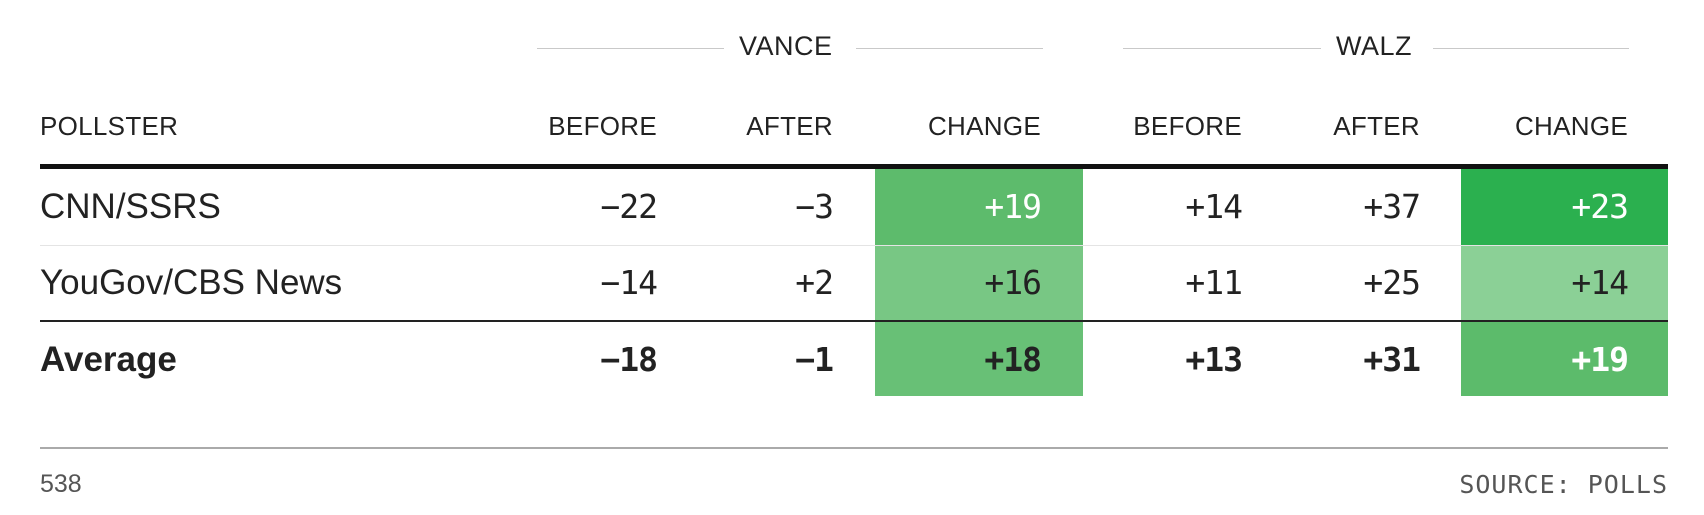  Describe the element at coordinates (1214, 282) in the screenshot. I see `walz-before-value: +11` at that location.